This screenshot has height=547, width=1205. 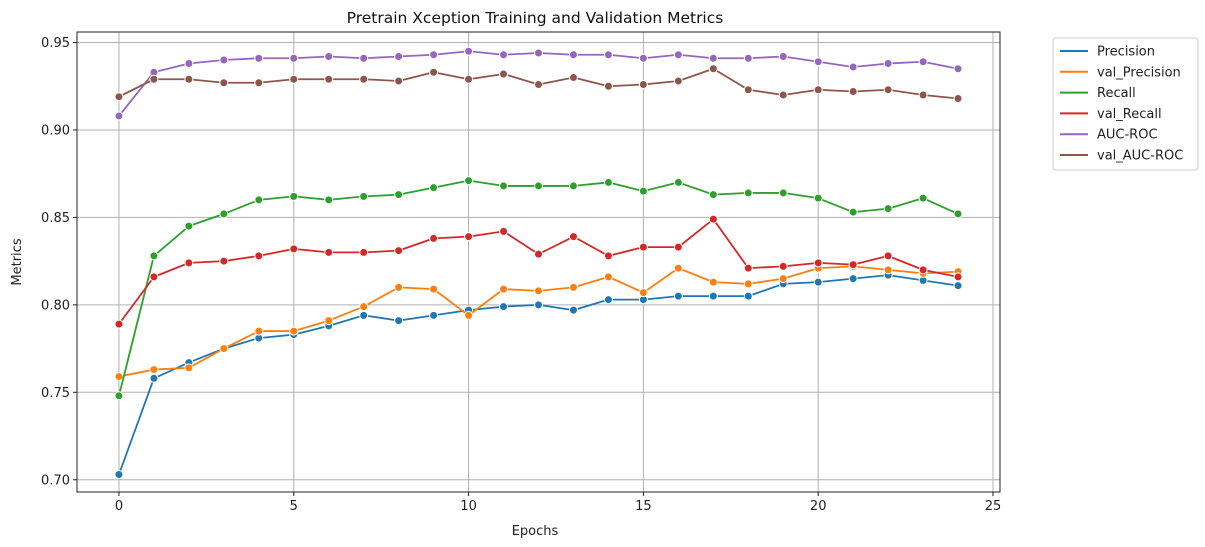 I want to click on x-tick-label: 25, so click(x=993, y=506).